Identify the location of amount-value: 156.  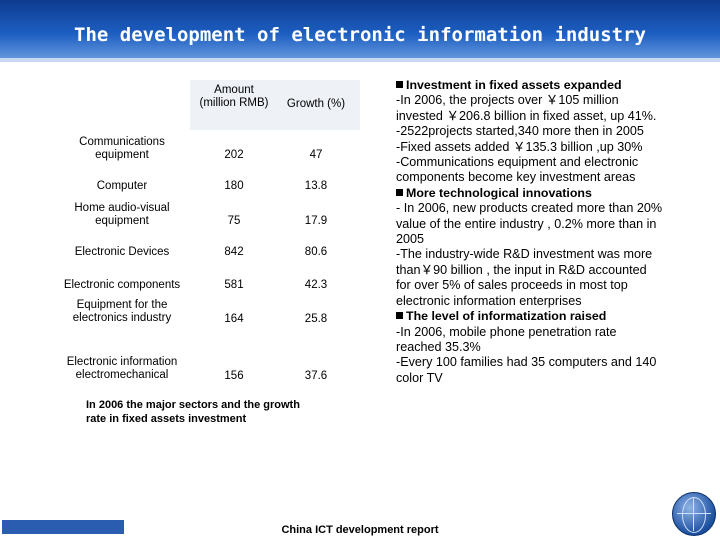
(234, 376).